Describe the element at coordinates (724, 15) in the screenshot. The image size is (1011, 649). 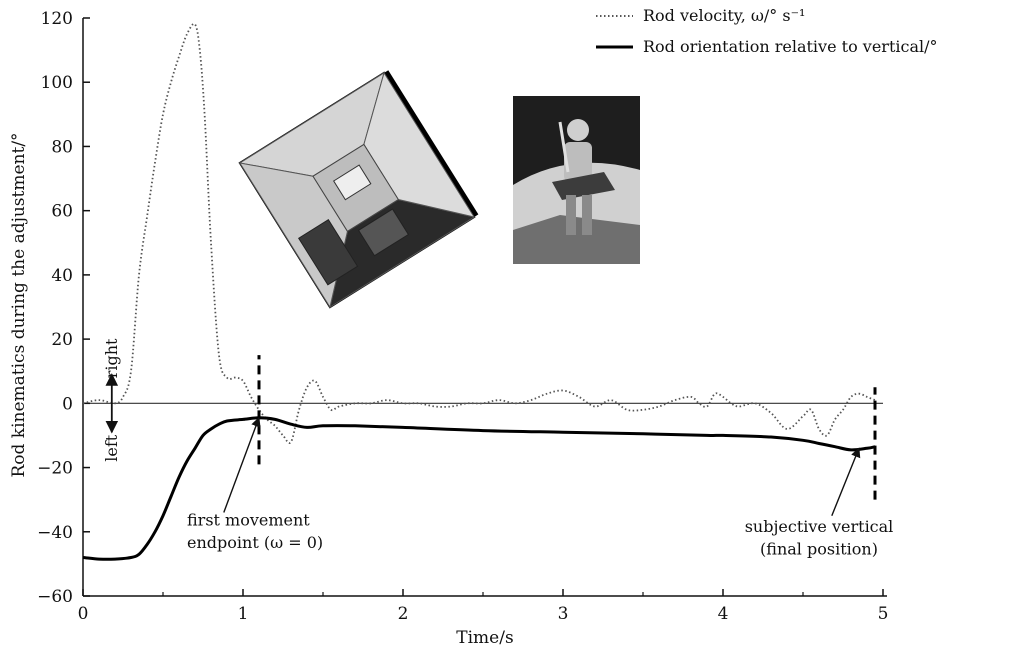
I see `legend-label-velocity: Rod velocity, ω/° s⁻¹` at that location.